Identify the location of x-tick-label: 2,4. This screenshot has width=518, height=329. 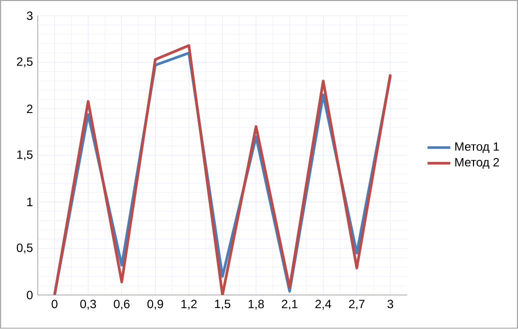
(323, 305).